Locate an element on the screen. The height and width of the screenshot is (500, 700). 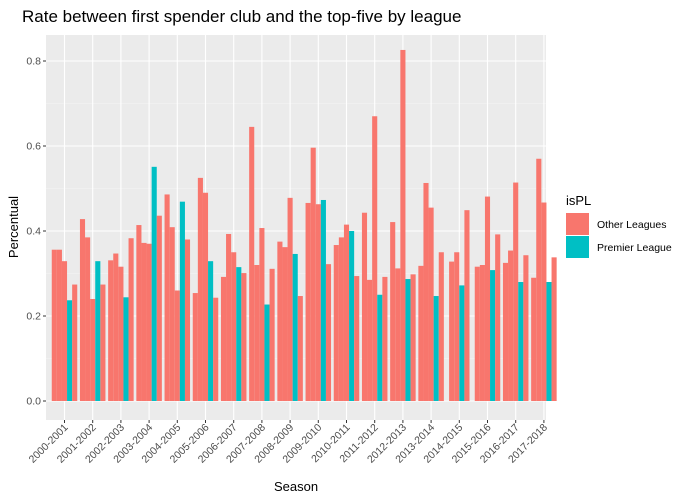
y-tick-label: 0.4 is located at coordinates (33, 232).